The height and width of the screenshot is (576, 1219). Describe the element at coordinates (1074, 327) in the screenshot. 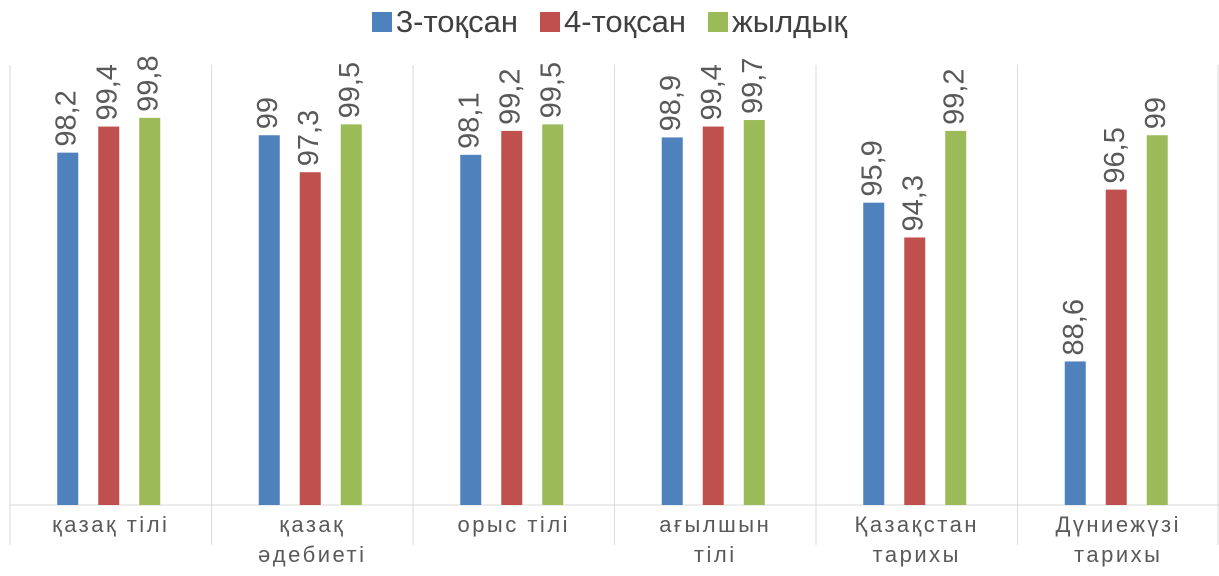

I see `value-label: 88,6` at that location.